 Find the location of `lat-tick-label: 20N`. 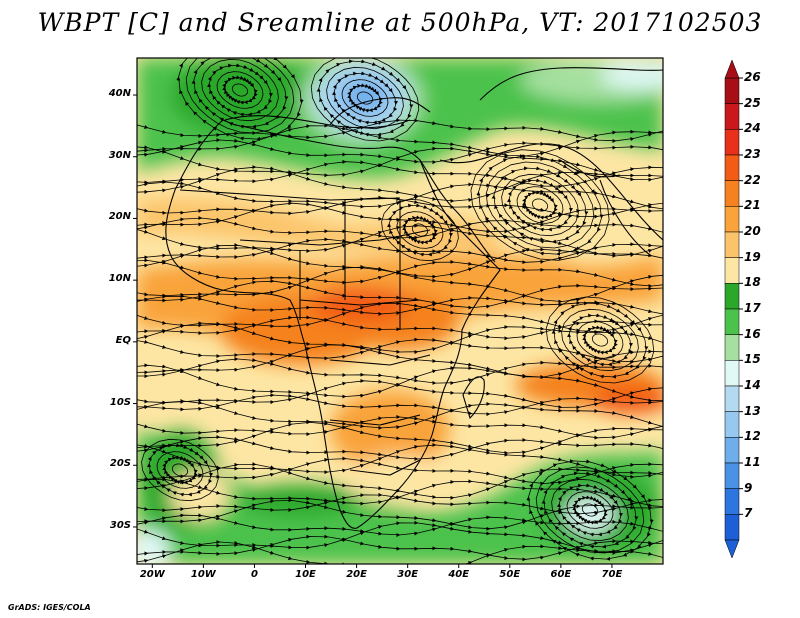

lat-tick-label: 20N is located at coordinates (119, 217).